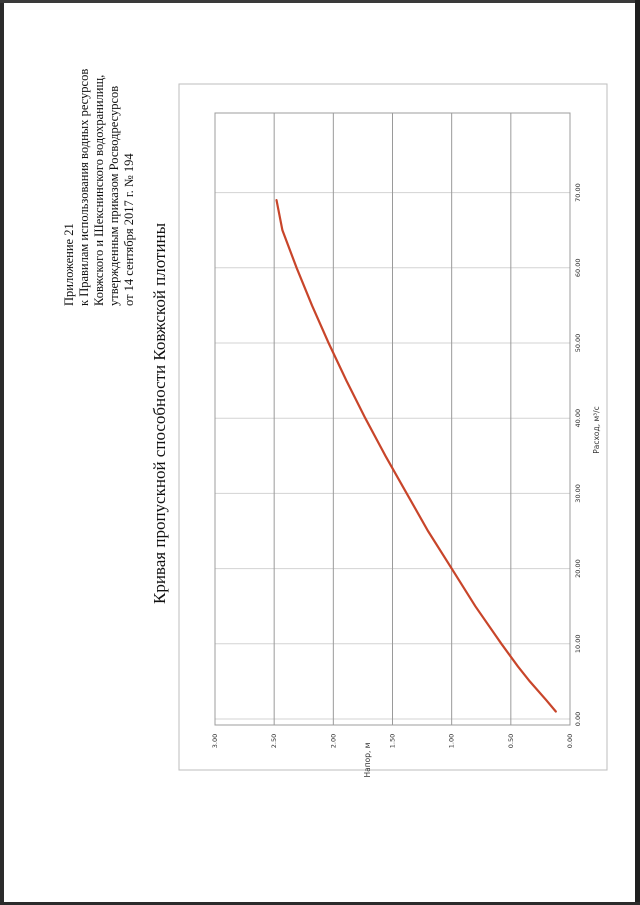 Image resolution: width=640 pixels, height=905 pixels. I want to click on y-tick-label: 0.50, so click(511, 741).